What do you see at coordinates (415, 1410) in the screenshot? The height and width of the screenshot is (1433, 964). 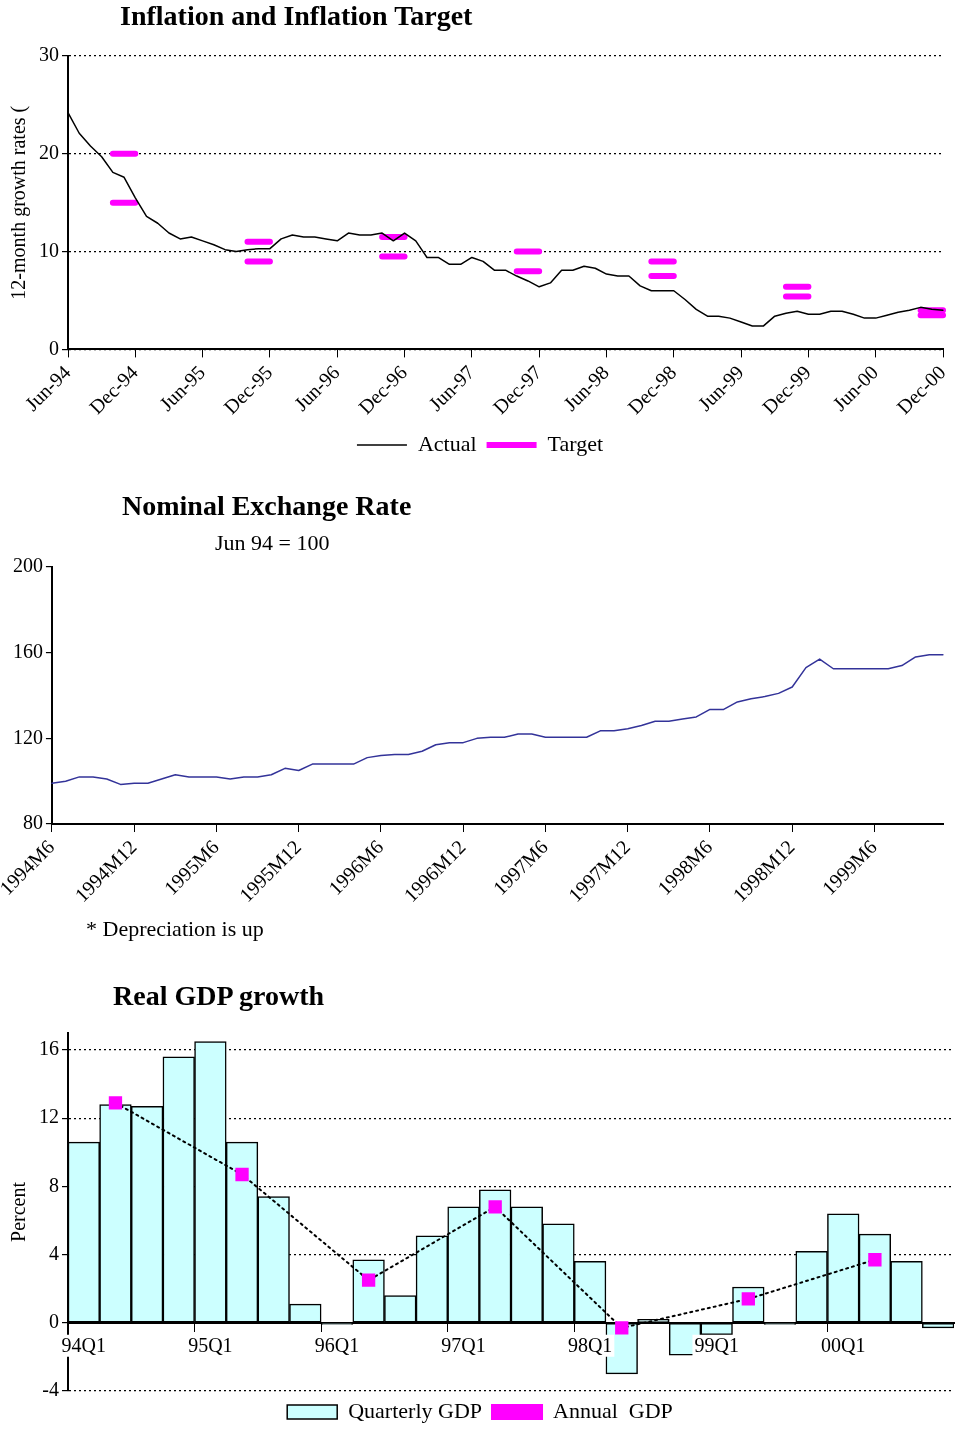 I see `legend-label: Quarterly GDP` at bounding box center [415, 1410].